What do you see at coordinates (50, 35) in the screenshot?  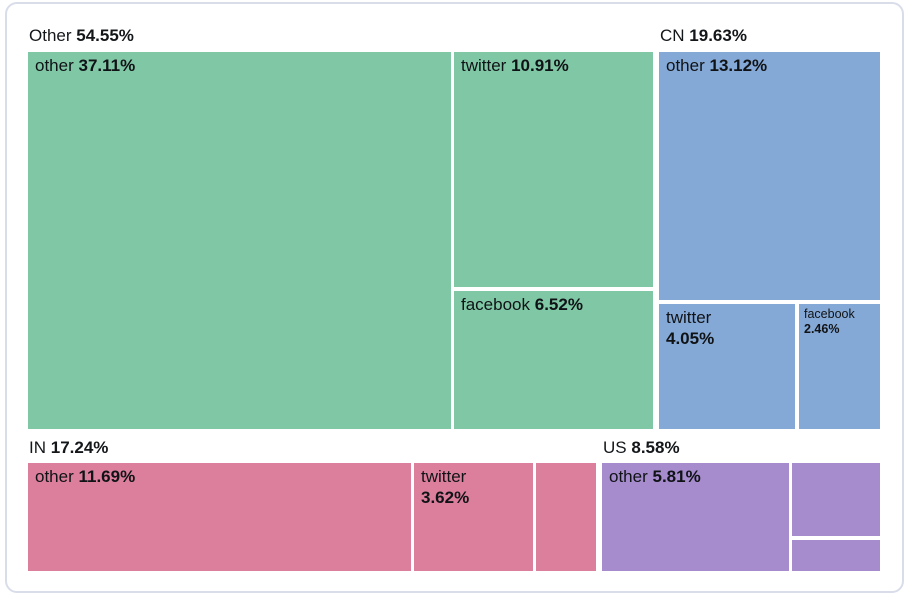 I see `group-name: Other` at bounding box center [50, 35].